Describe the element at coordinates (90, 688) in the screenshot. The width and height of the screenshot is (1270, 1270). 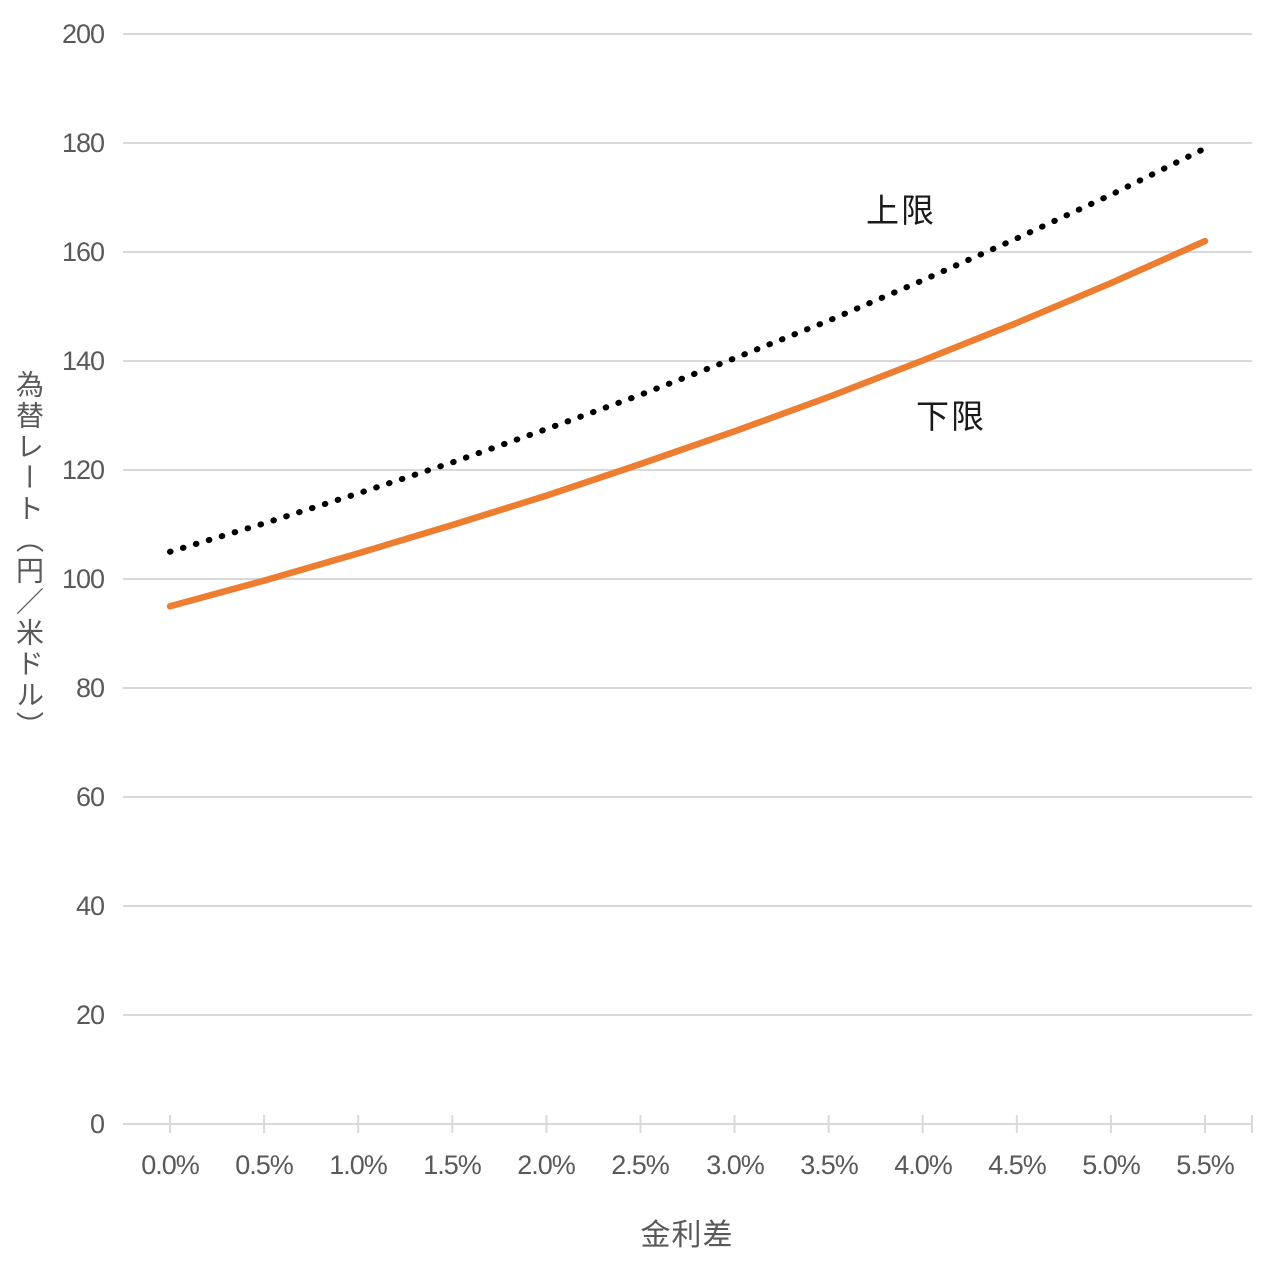
I see `y-axis-tick-label: 80` at that location.